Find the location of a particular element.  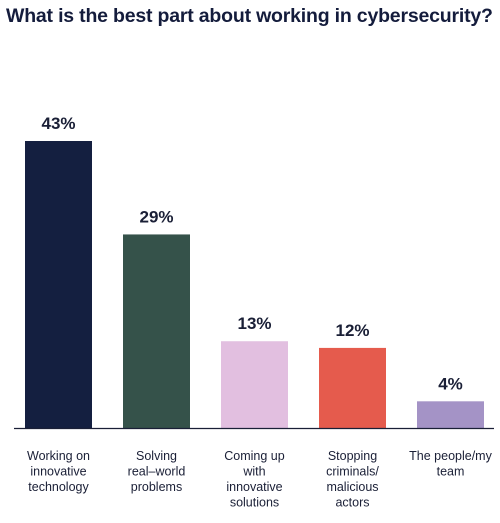

bar-value-label-1: 43% is located at coordinates (58, 123).